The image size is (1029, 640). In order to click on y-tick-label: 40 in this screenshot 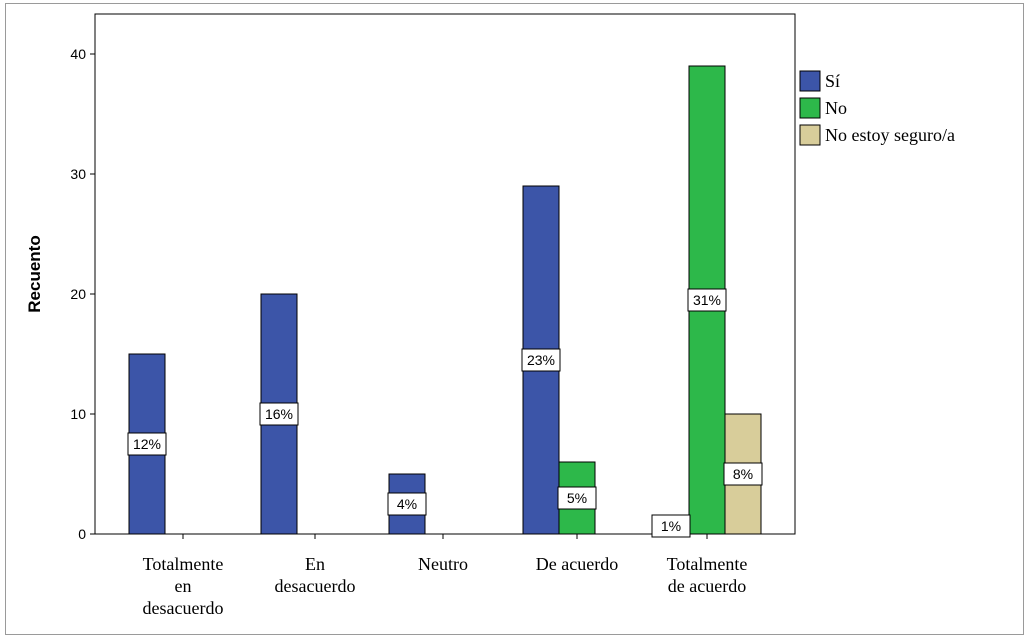, I will do `click(78, 54)`.